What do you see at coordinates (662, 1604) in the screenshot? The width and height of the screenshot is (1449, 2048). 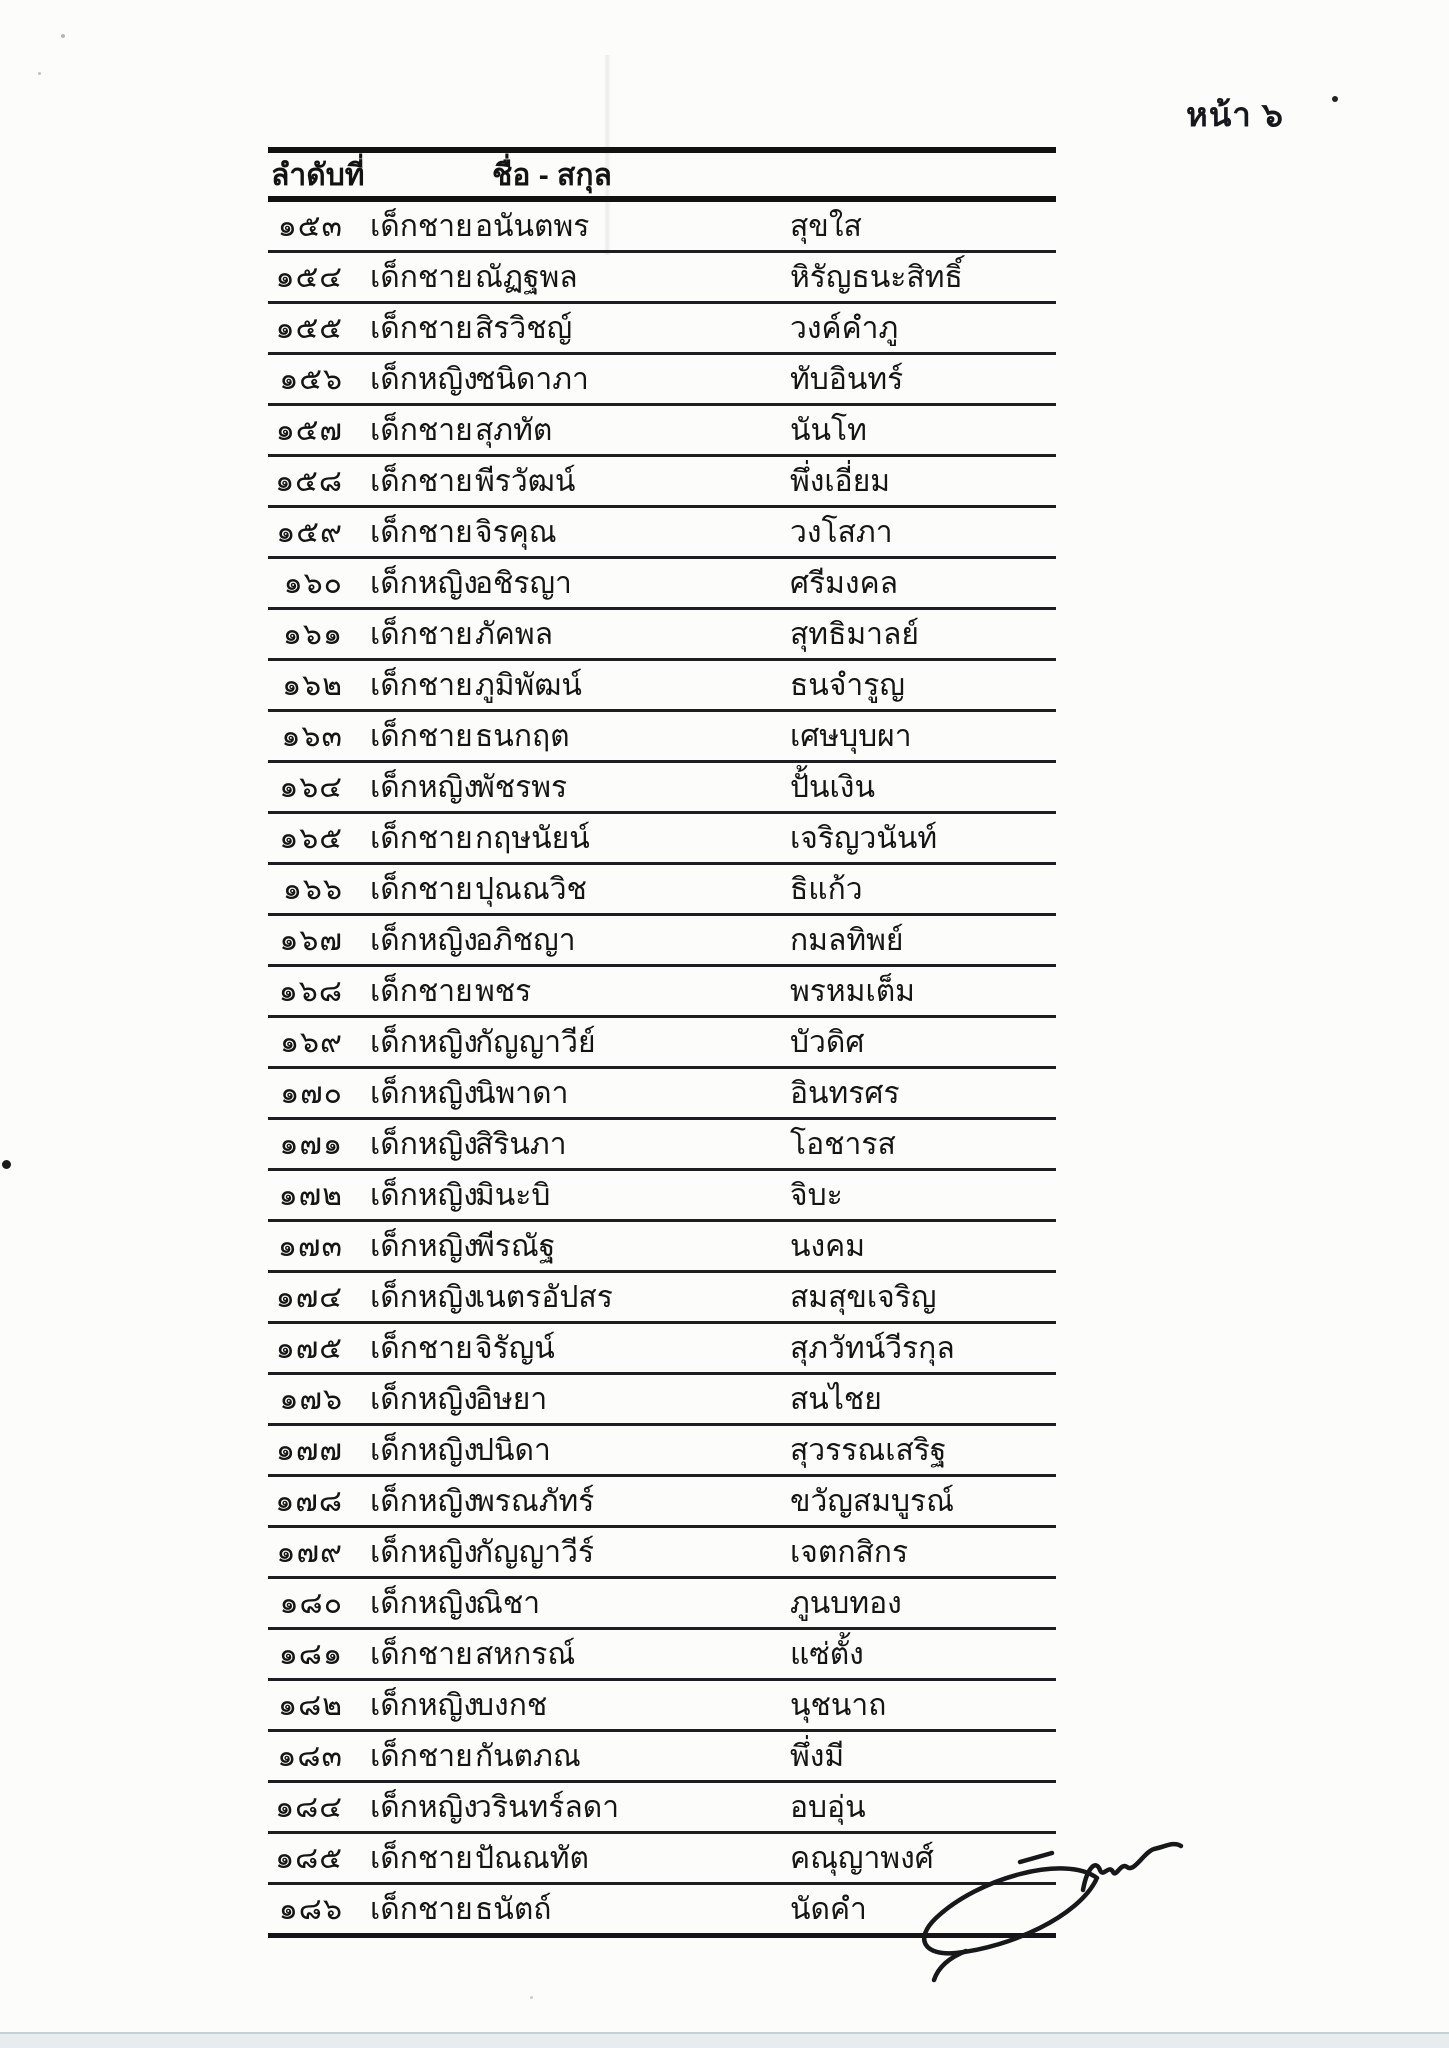 I see `table-row: ๑๘๐ เด็กหญิง ณิชา ภูนบทอง` at bounding box center [662, 1604].